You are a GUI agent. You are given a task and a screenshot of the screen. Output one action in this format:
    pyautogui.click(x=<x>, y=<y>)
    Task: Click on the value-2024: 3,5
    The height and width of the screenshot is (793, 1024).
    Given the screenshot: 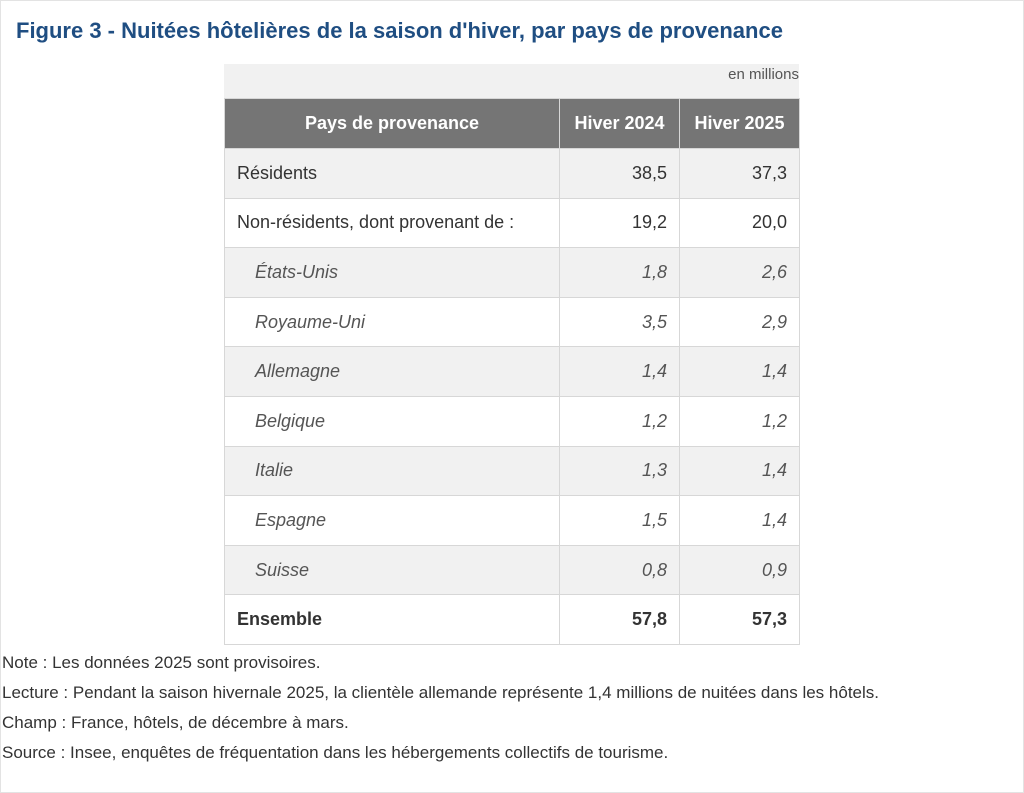 What is the action you would take?
    pyautogui.click(x=619, y=322)
    